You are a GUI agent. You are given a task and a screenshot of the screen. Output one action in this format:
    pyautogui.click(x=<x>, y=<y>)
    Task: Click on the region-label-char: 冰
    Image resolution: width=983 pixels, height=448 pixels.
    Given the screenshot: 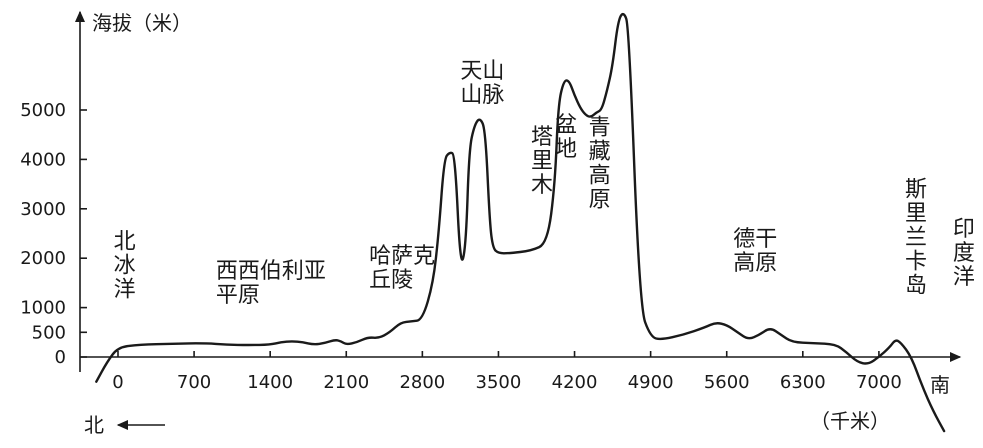 What is the action you would take?
    pyautogui.click(x=125, y=265)
    